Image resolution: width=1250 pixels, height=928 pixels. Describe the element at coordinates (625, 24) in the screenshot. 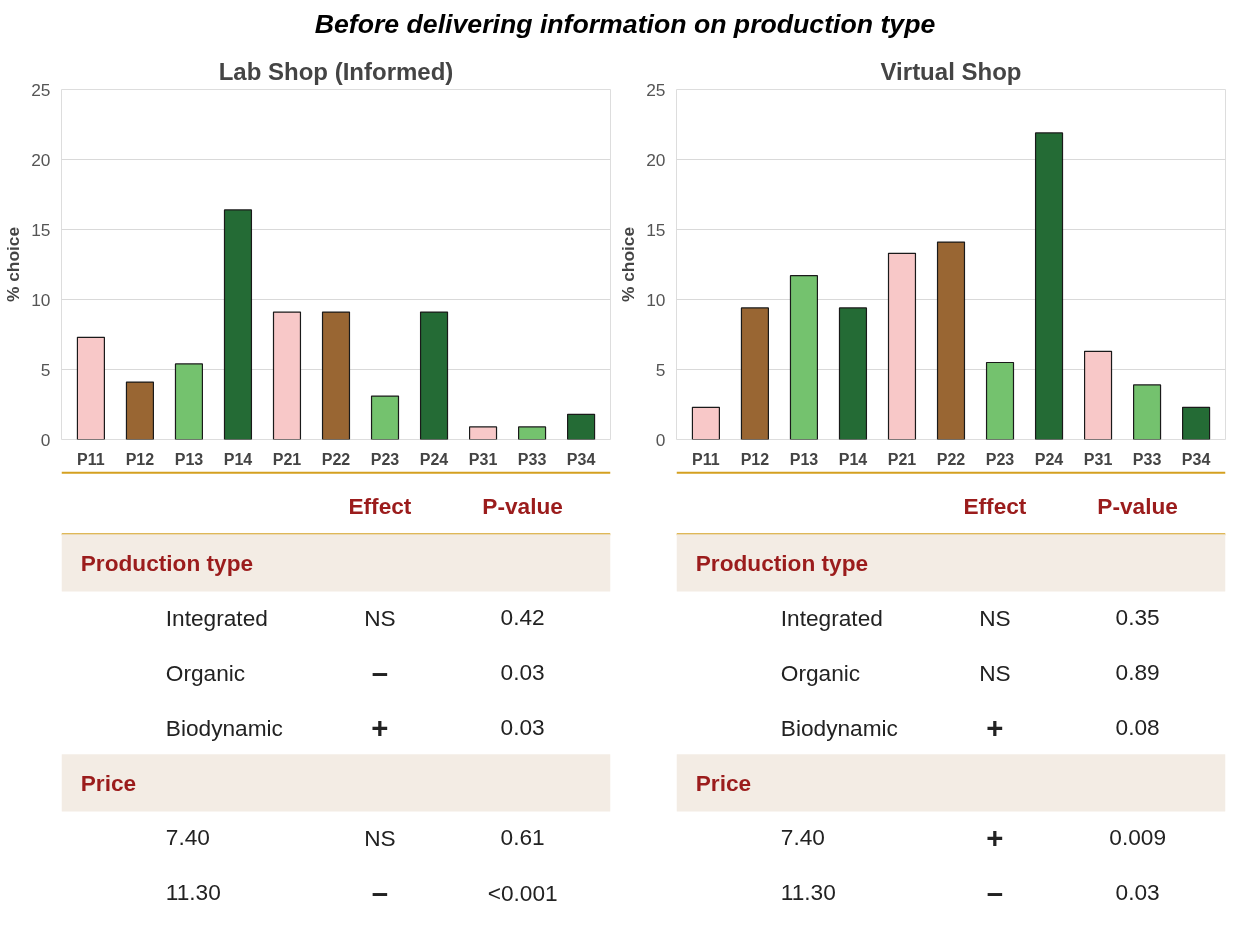

I see `text: Before delivering information on production type` at that location.